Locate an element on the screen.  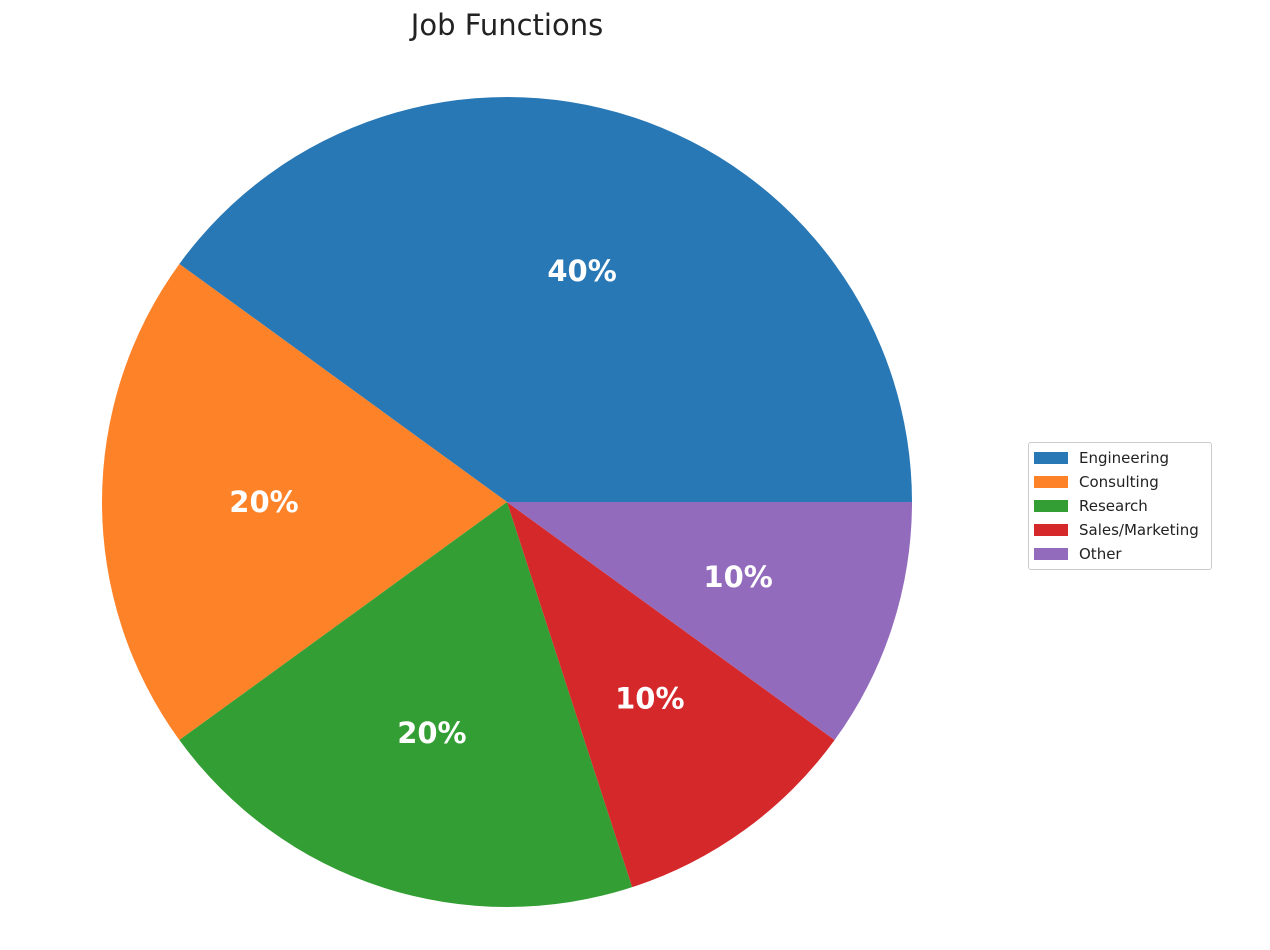
legend-label: Other is located at coordinates (1100, 554).